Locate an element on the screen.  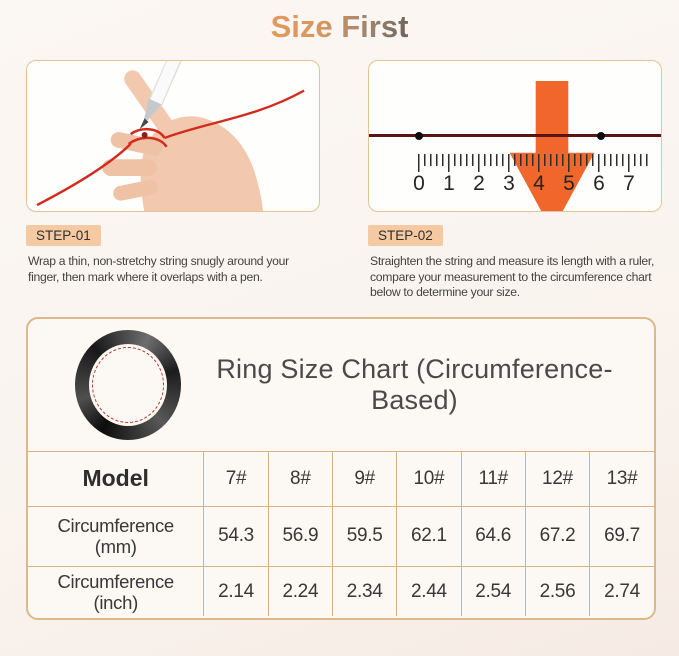
ruler-number: 0 is located at coordinates (419, 183).